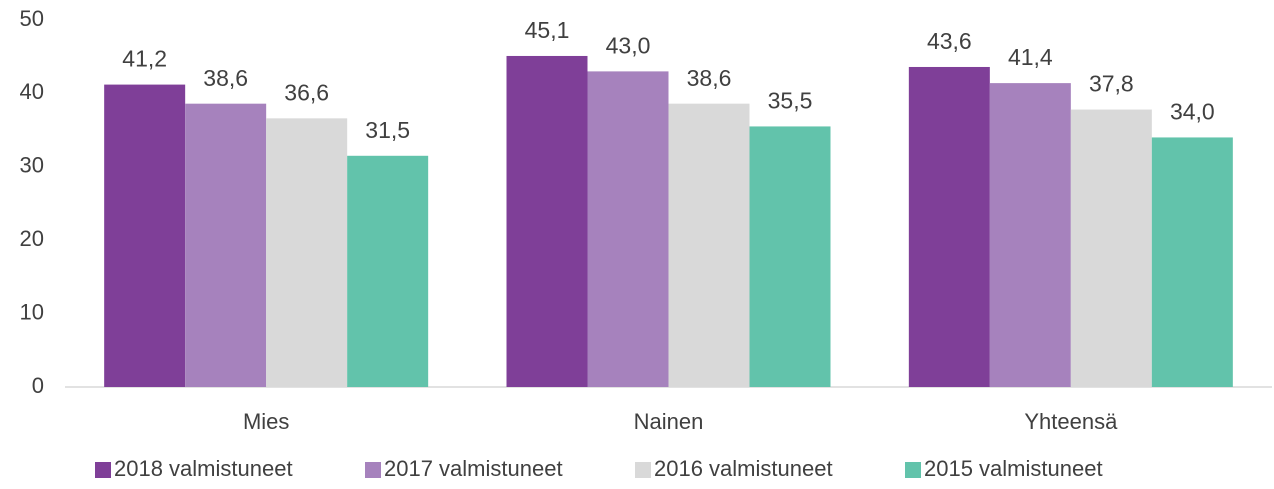 The image size is (1274, 489). What do you see at coordinates (1071, 421) in the screenshot?
I see `x-tick-label: Yhteensä` at bounding box center [1071, 421].